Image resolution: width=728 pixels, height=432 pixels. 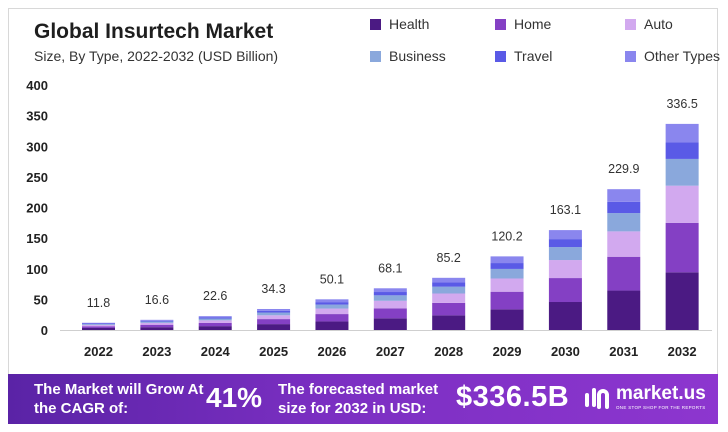 I want to click on bar-segment-health-2023, so click(x=157, y=328).